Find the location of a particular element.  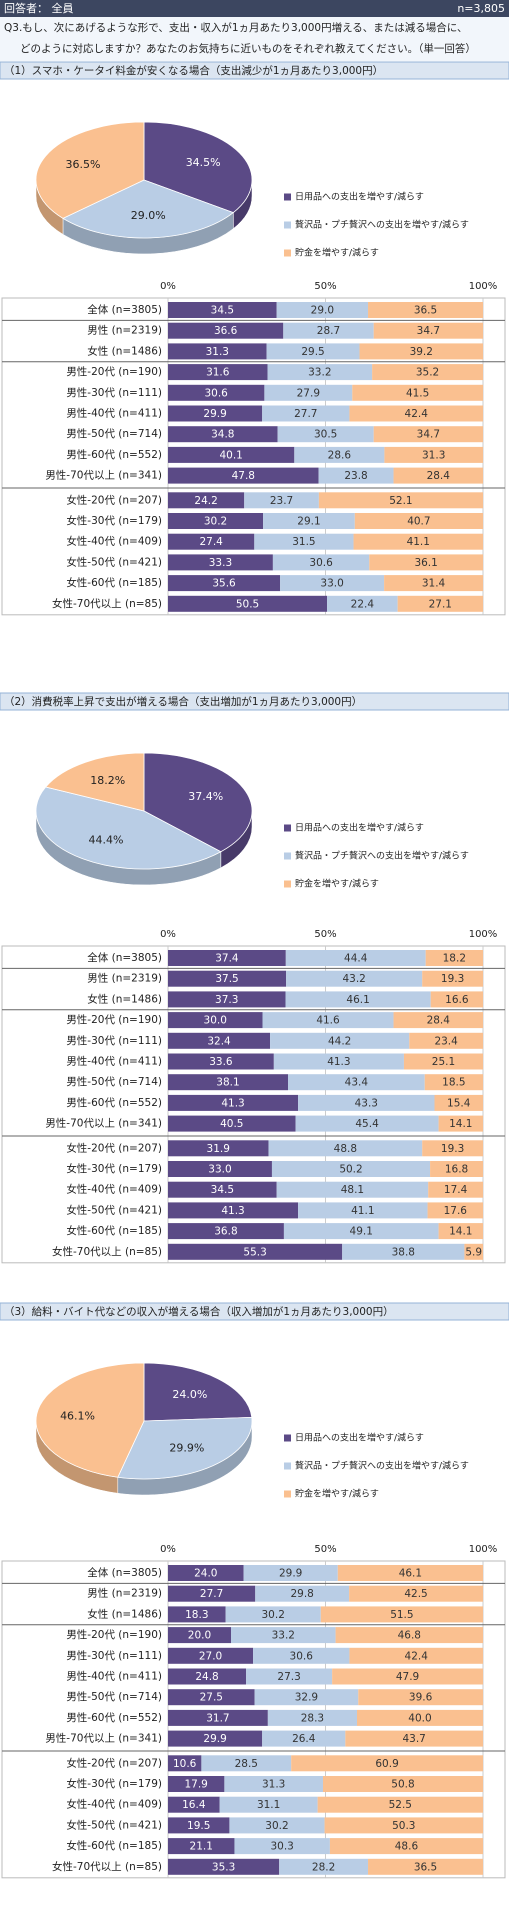

bar-value-label: 26.4 is located at coordinates (304, 1739).